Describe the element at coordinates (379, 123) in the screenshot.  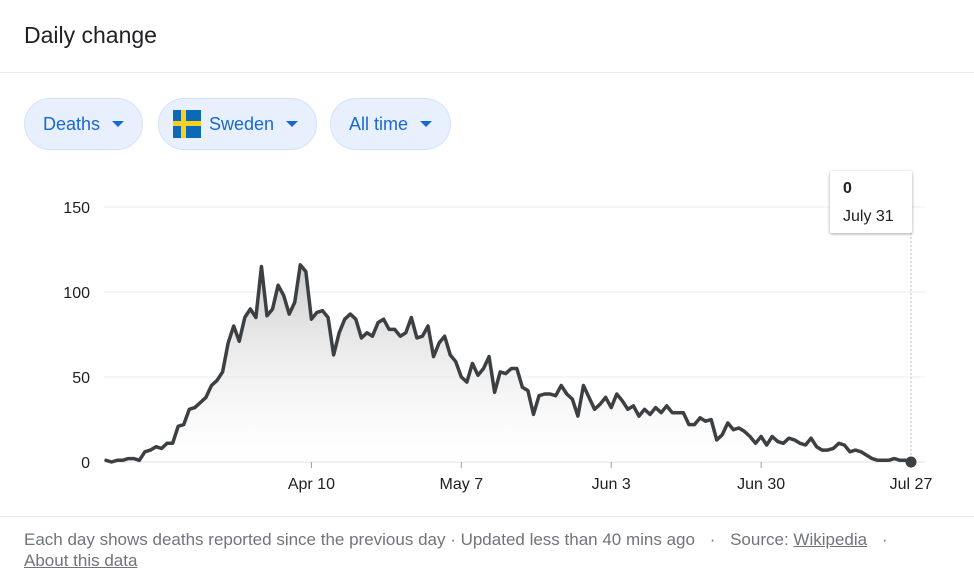
I see `time-range-dropdown-label: All time` at that location.